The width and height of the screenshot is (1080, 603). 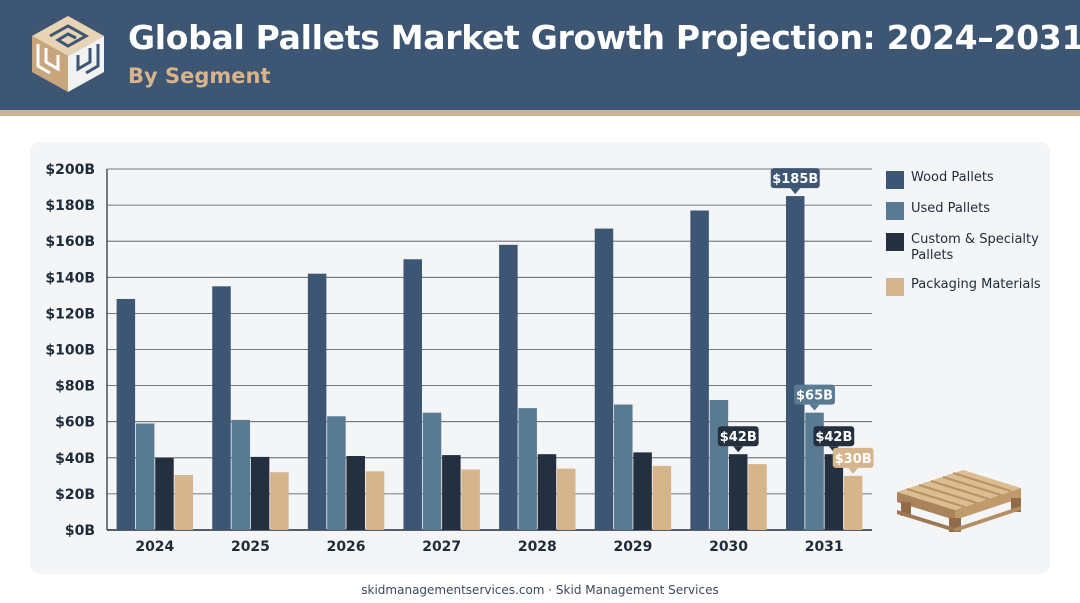 I want to click on data-label: $185B, so click(x=795, y=179).